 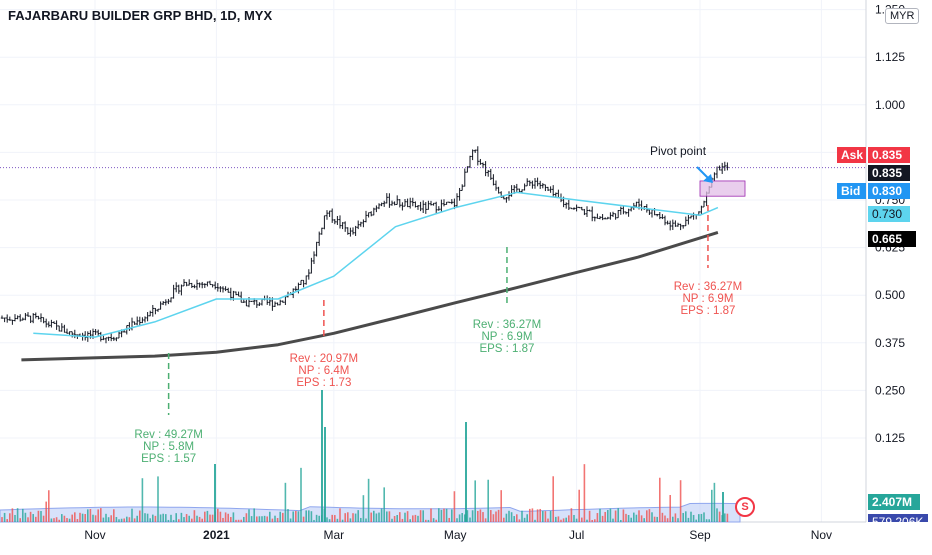 I want to click on y-tick-label: 1.000, so click(x=890, y=105).